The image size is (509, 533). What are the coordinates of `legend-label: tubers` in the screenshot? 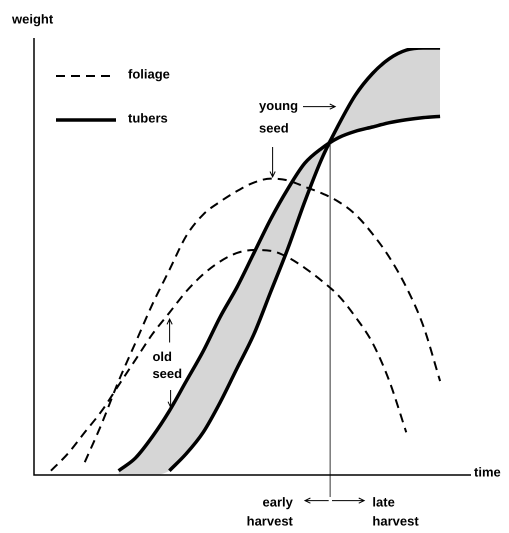 It's located at (148, 118).